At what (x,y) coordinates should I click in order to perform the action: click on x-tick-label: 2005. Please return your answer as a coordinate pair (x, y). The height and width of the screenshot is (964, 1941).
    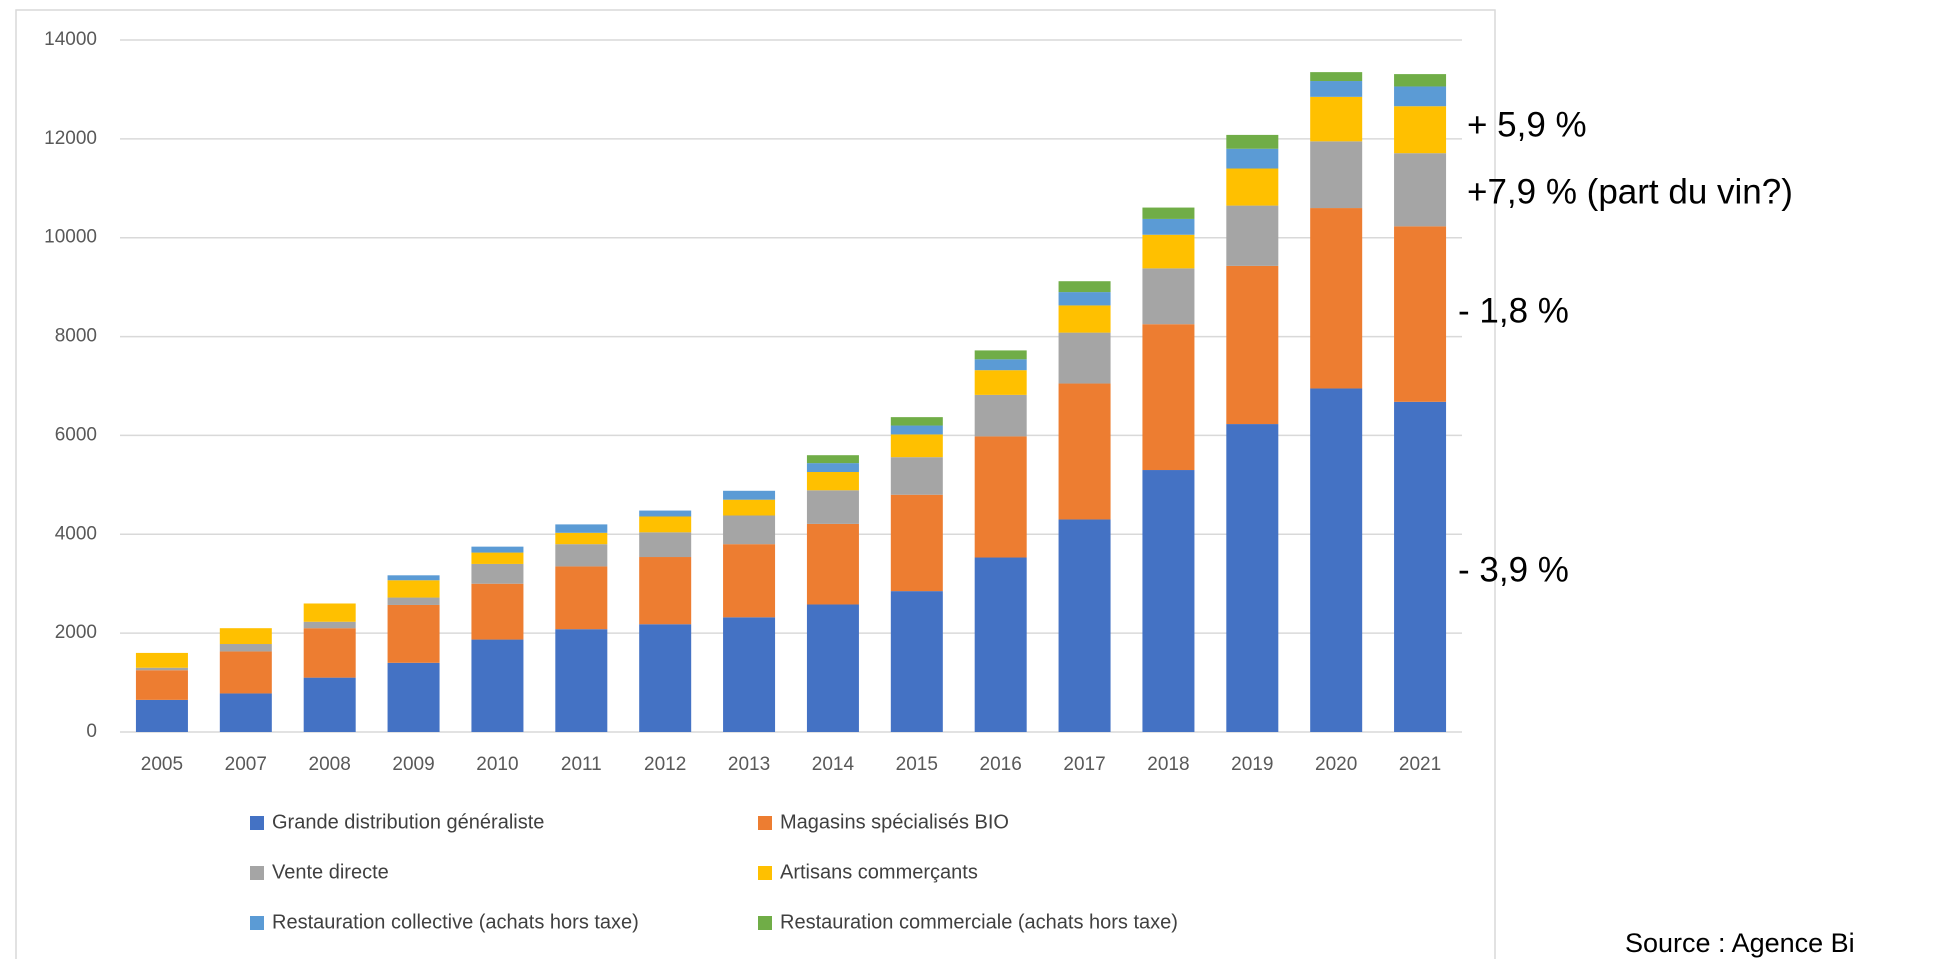
    Looking at the image, I should click on (162, 764).